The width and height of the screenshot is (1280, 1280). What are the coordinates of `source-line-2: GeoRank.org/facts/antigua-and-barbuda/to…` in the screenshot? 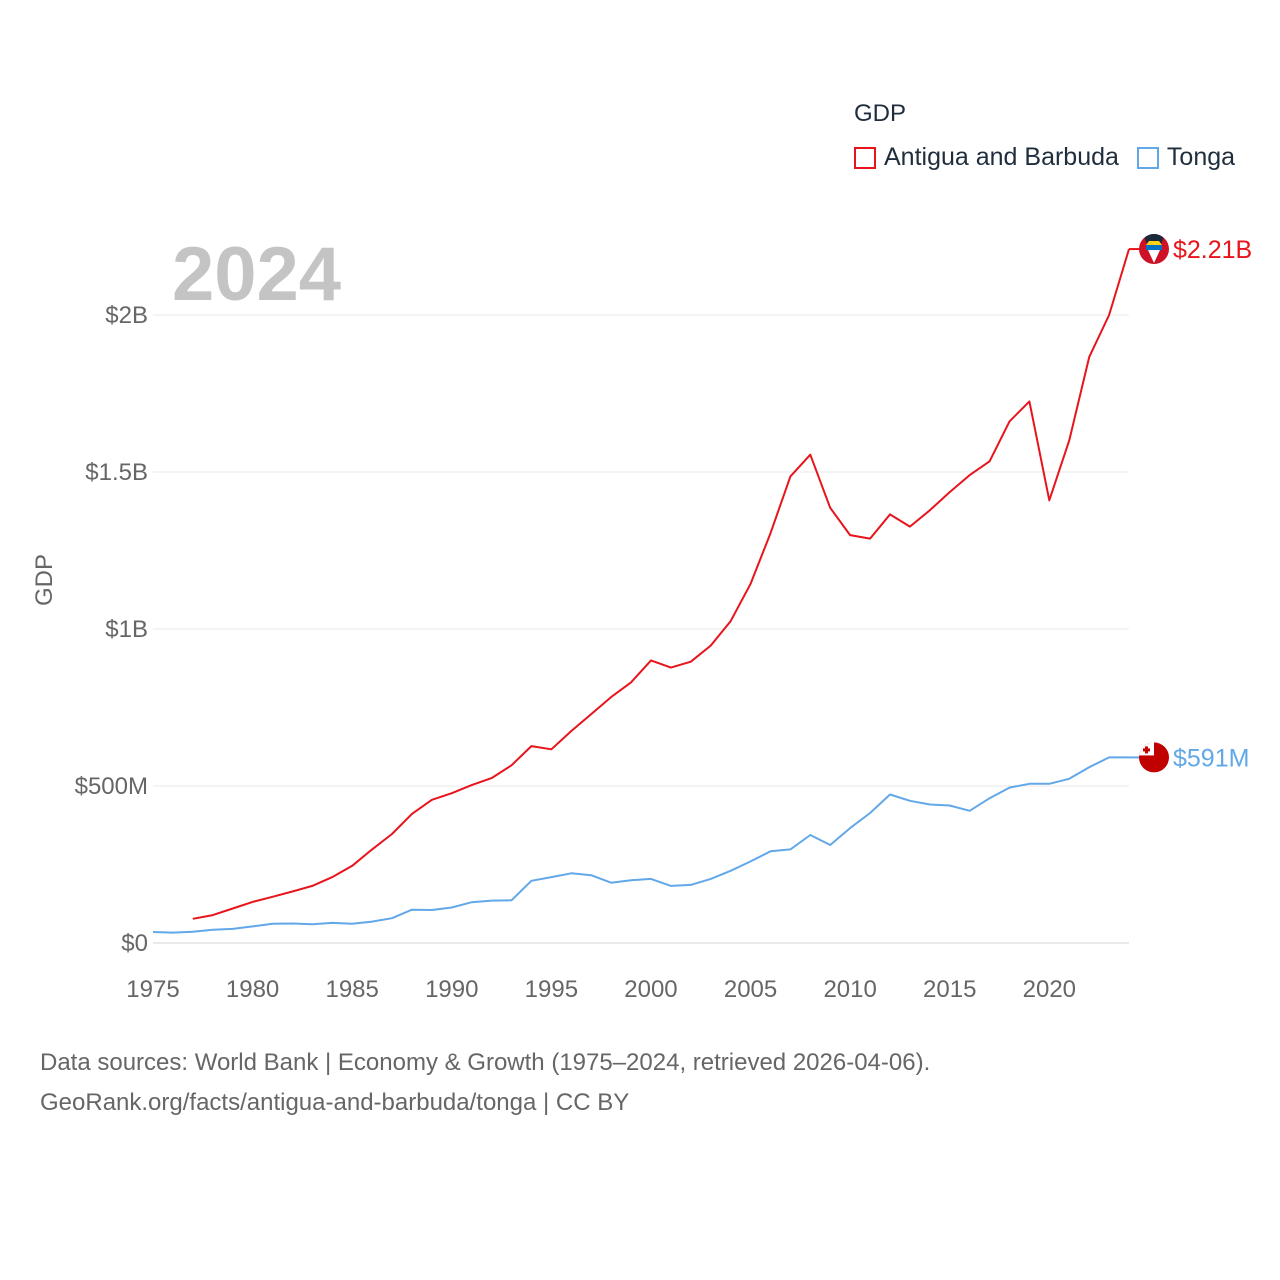 It's located at (335, 1102).